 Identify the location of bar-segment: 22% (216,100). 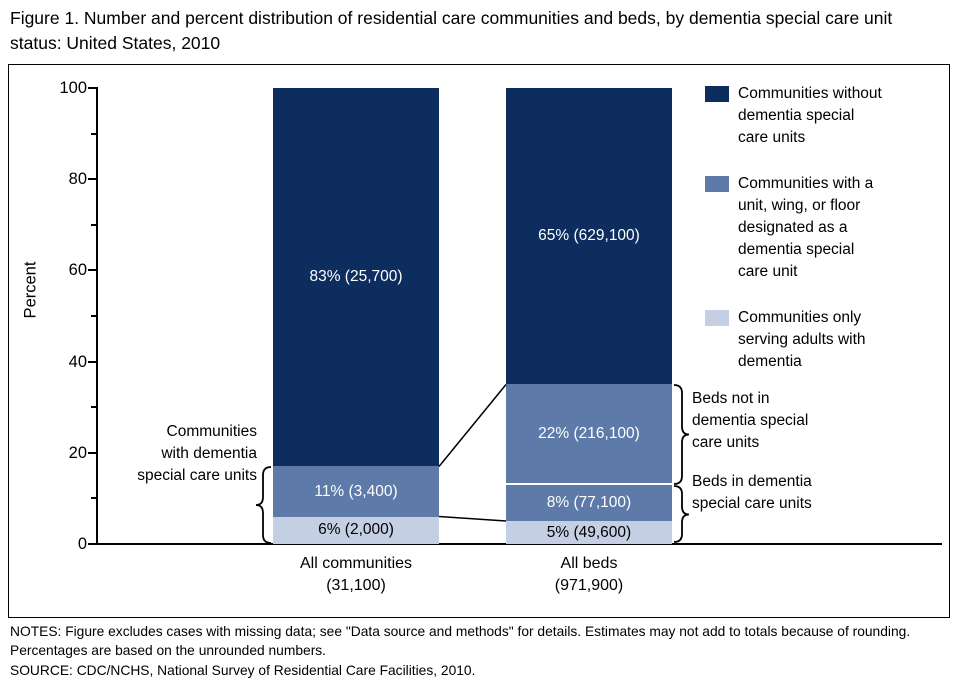
(589, 434).